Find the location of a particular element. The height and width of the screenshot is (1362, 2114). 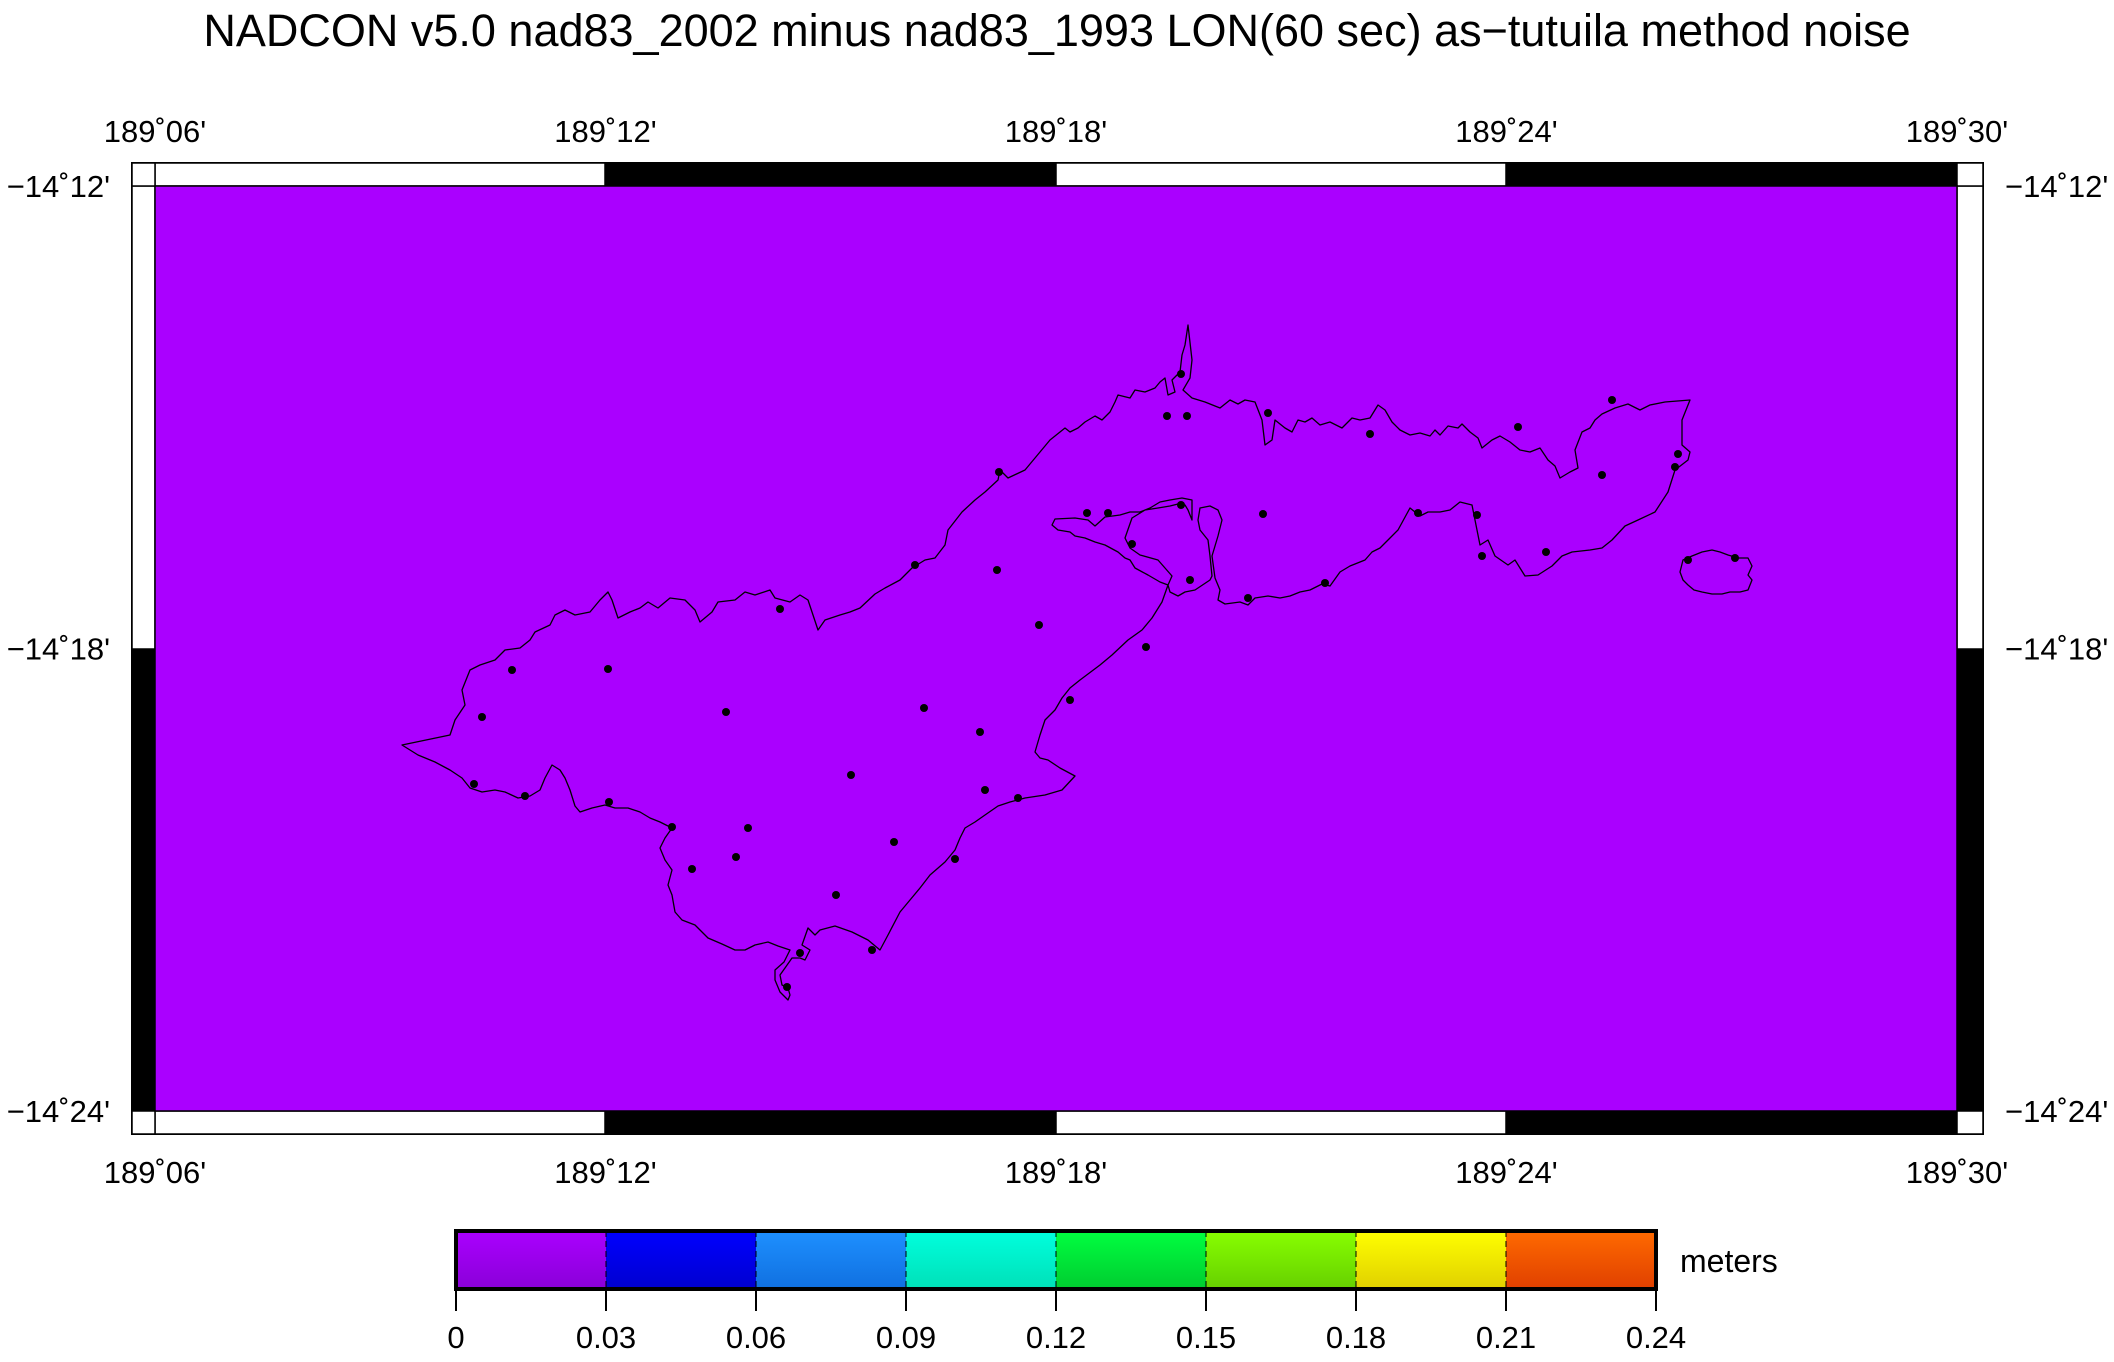

colorbar-tick-label: 0.18 is located at coordinates (1356, 1337).